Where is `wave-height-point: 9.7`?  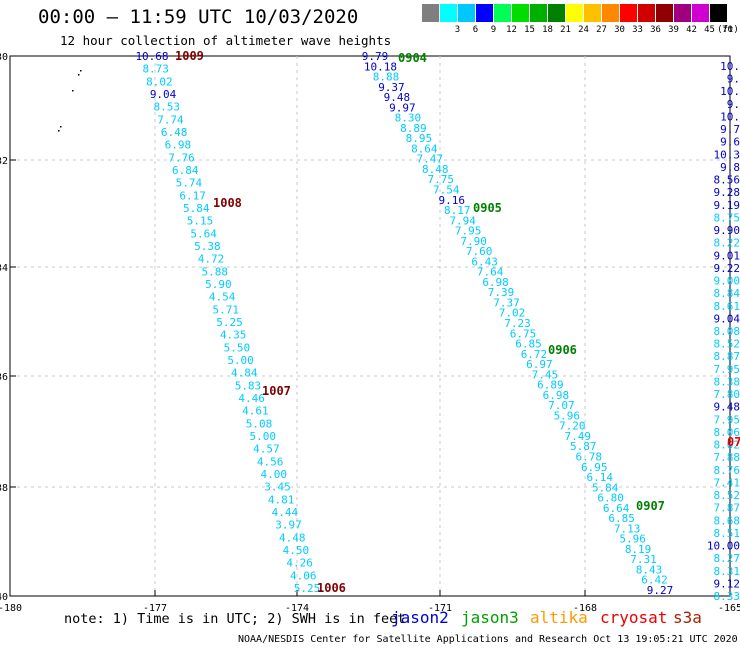 wave-height-point: 9.7 is located at coordinates (730, 129).